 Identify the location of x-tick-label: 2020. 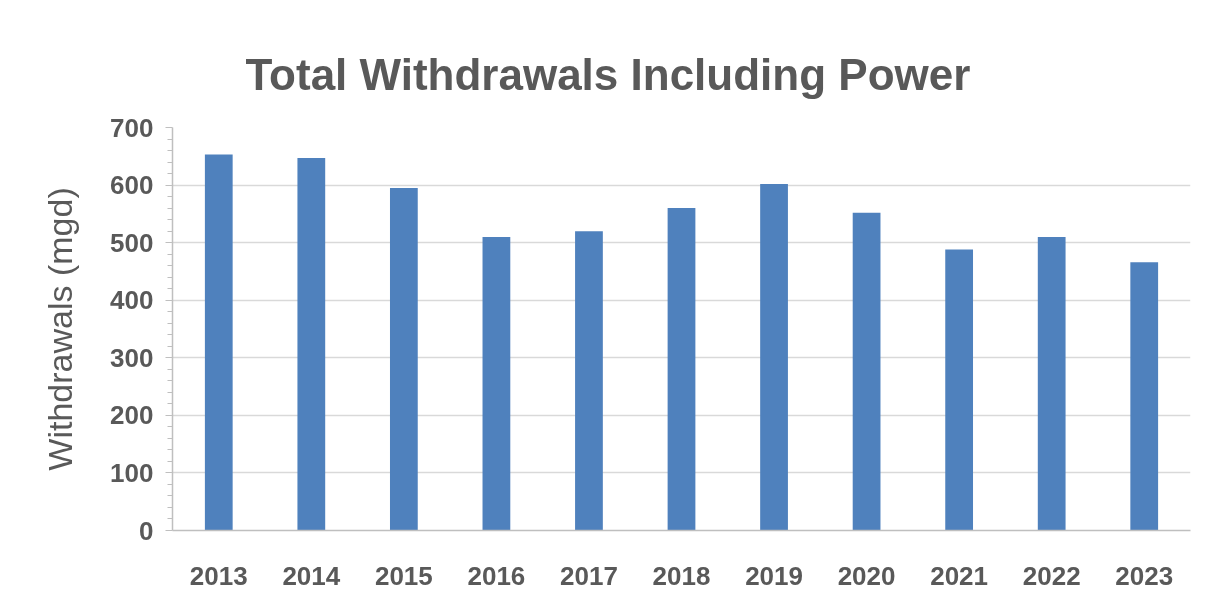
(866, 575).